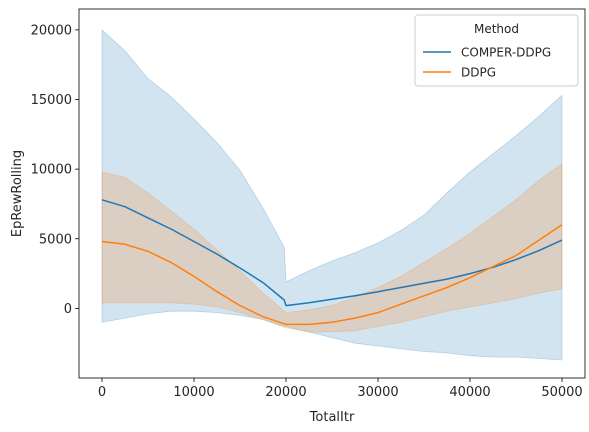 This screenshot has height=432, width=589. Describe the element at coordinates (561, 392) in the screenshot. I see `x-tick-label: 50000` at that location.